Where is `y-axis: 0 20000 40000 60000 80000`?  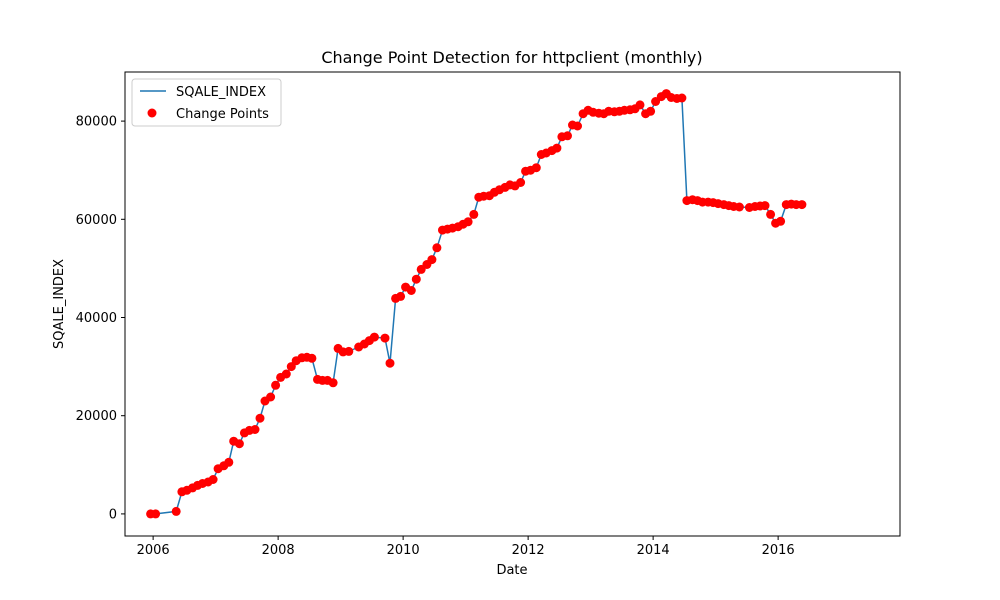 y-axis: 0 20000 40000 60000 80000 is located at coordinates (100, 318).